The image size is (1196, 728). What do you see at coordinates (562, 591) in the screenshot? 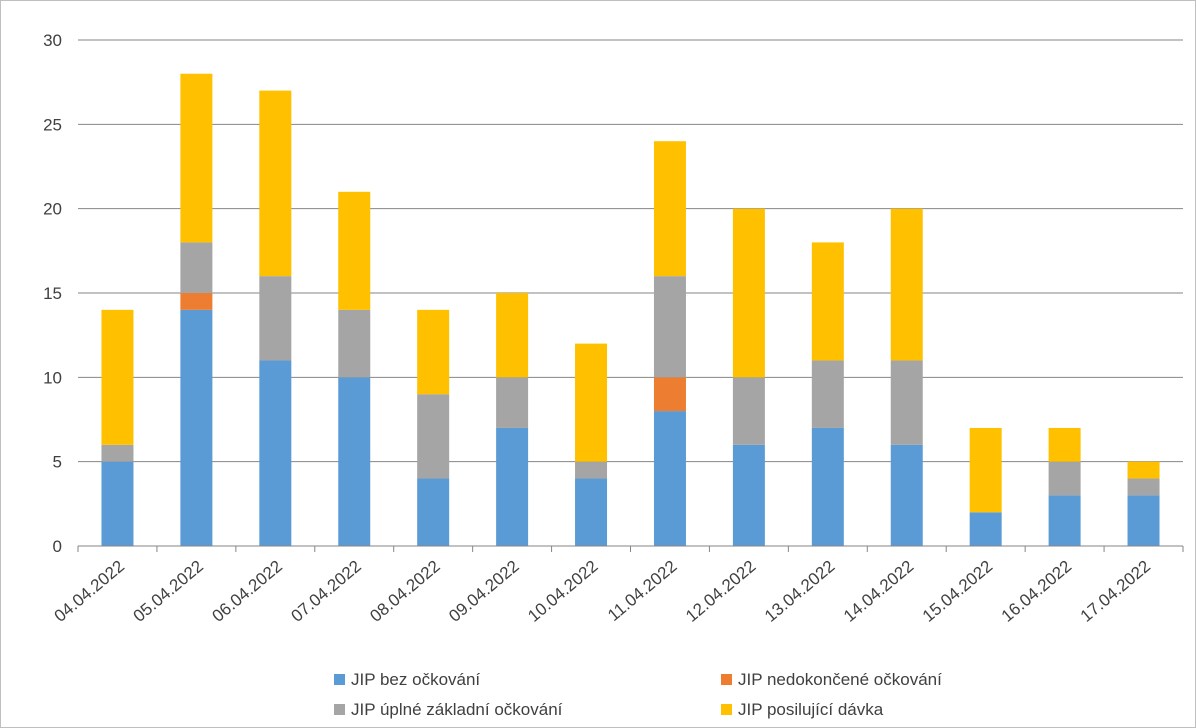
I see `x-tick-label: 10.04.2022` at bounding box center [562, 591].